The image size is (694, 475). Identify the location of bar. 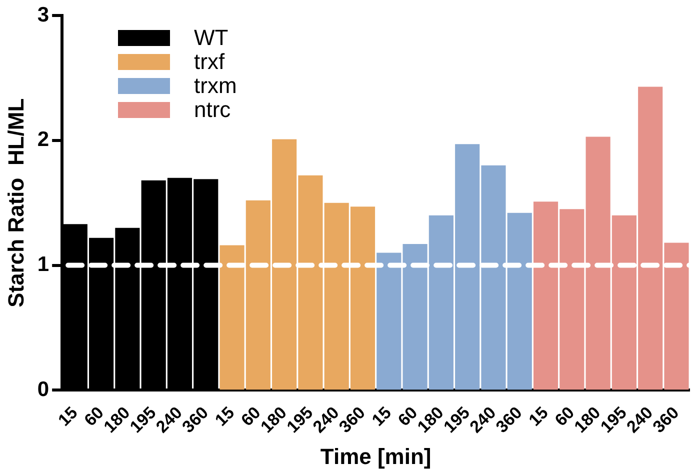
(389, 321).